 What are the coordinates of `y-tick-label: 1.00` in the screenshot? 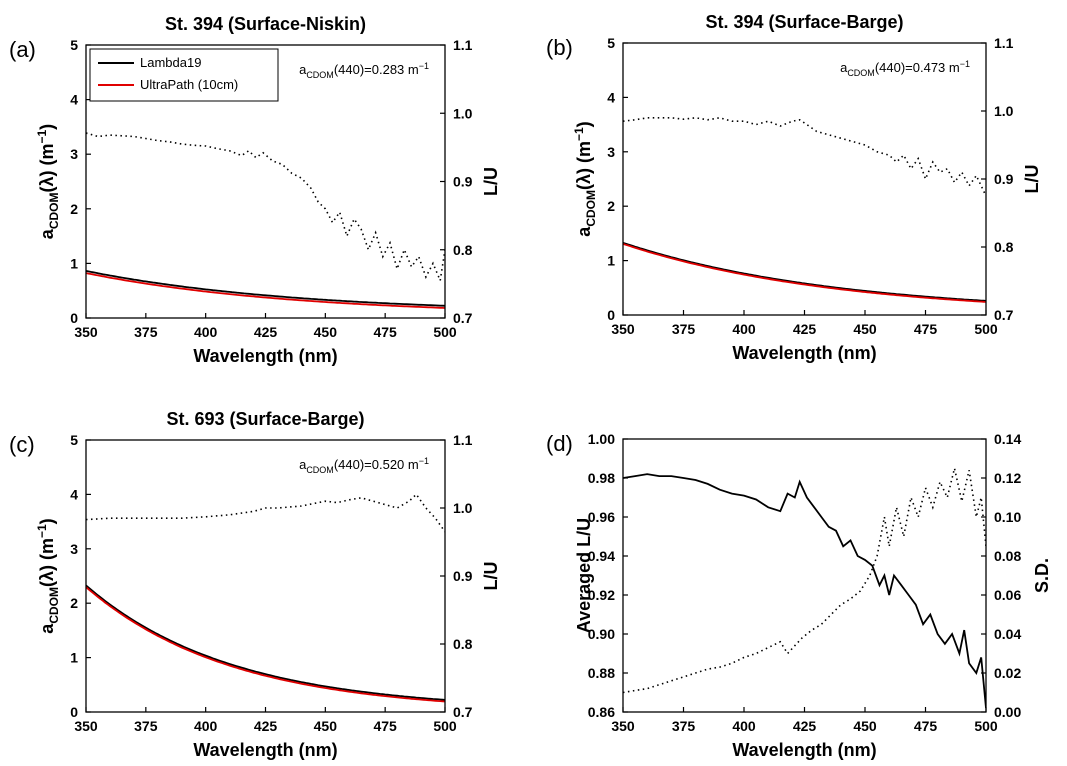 It's located at (601, 439).